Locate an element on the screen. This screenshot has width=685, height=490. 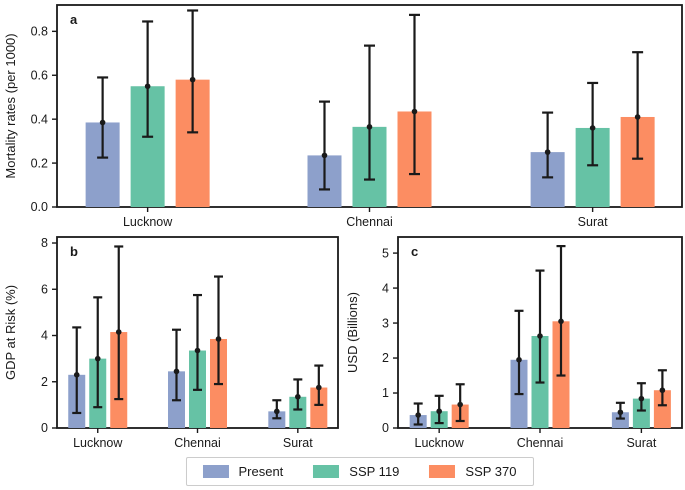
legend: Present SSP 119 SSP 370 is located at coordinates (359, 471).